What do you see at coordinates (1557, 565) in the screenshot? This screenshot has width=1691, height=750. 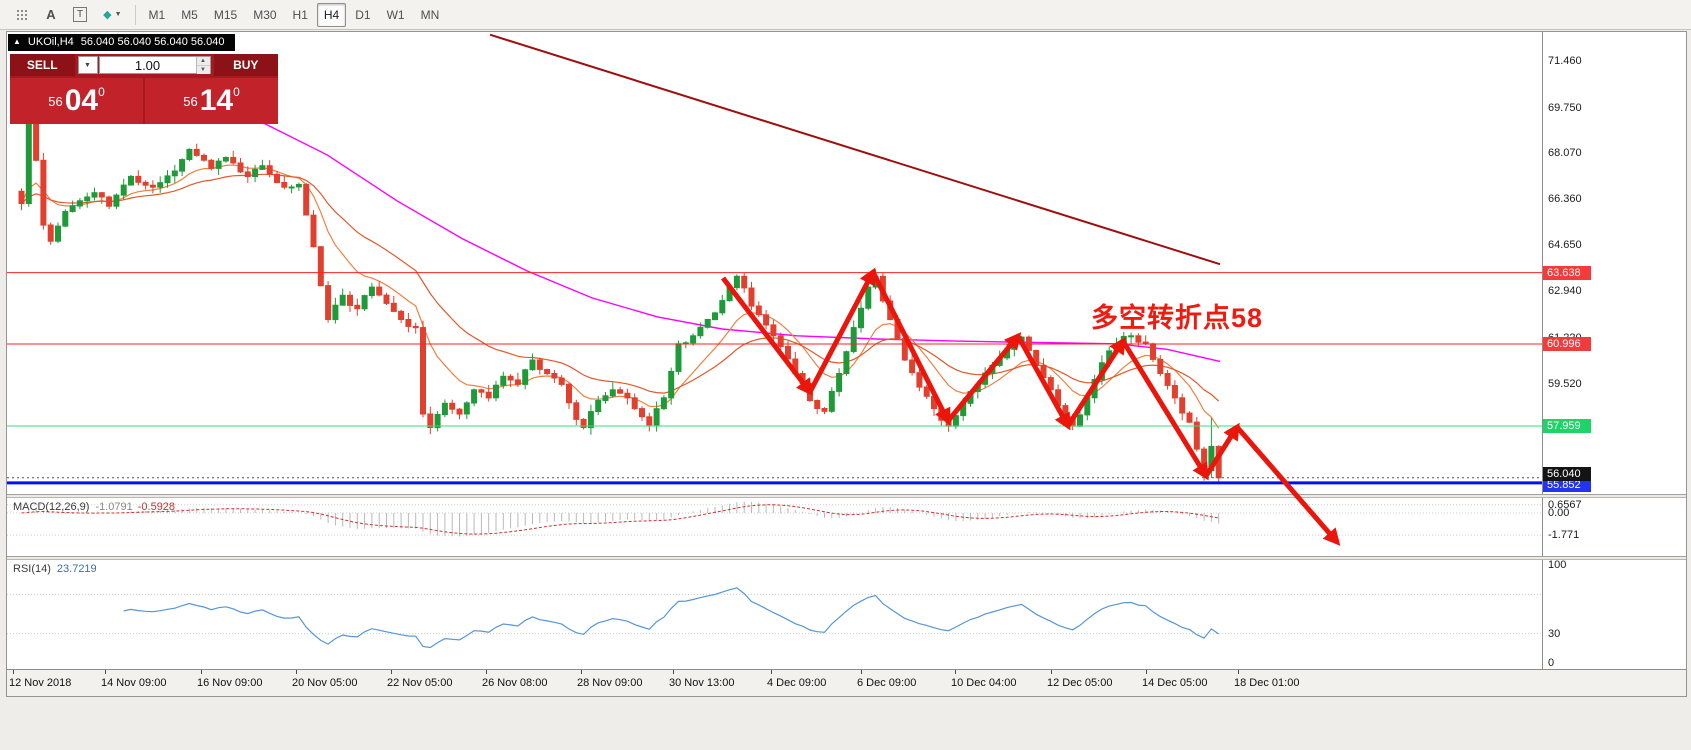 I see `price-scale-label: 100` at bounding box center [1557, 565].